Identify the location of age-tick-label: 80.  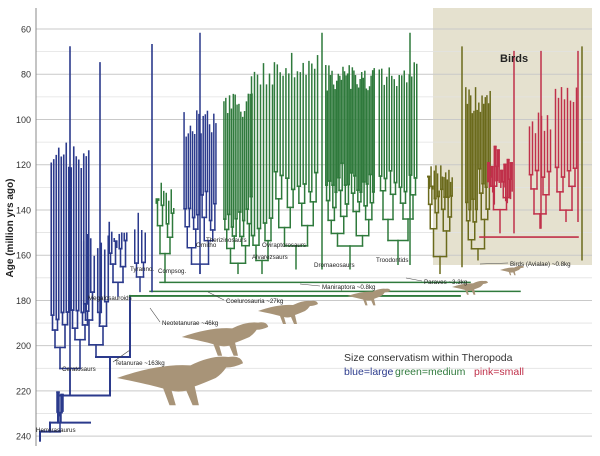
(26, 75).